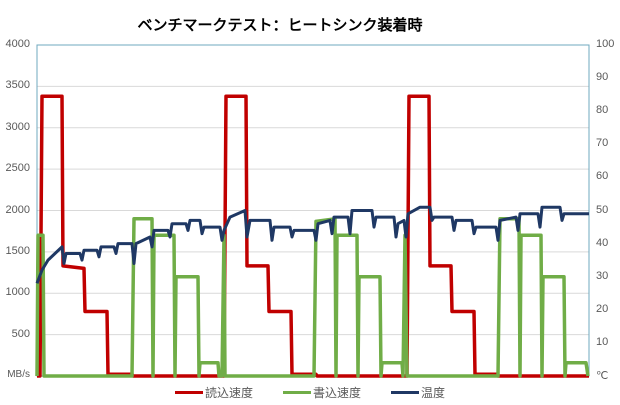 The height and width of the screenshot is (405, 620). What do you see at coordinates (602, 209) in the screenshot?
I see `right-tick-label: 50` at bounding box center [602, 209].